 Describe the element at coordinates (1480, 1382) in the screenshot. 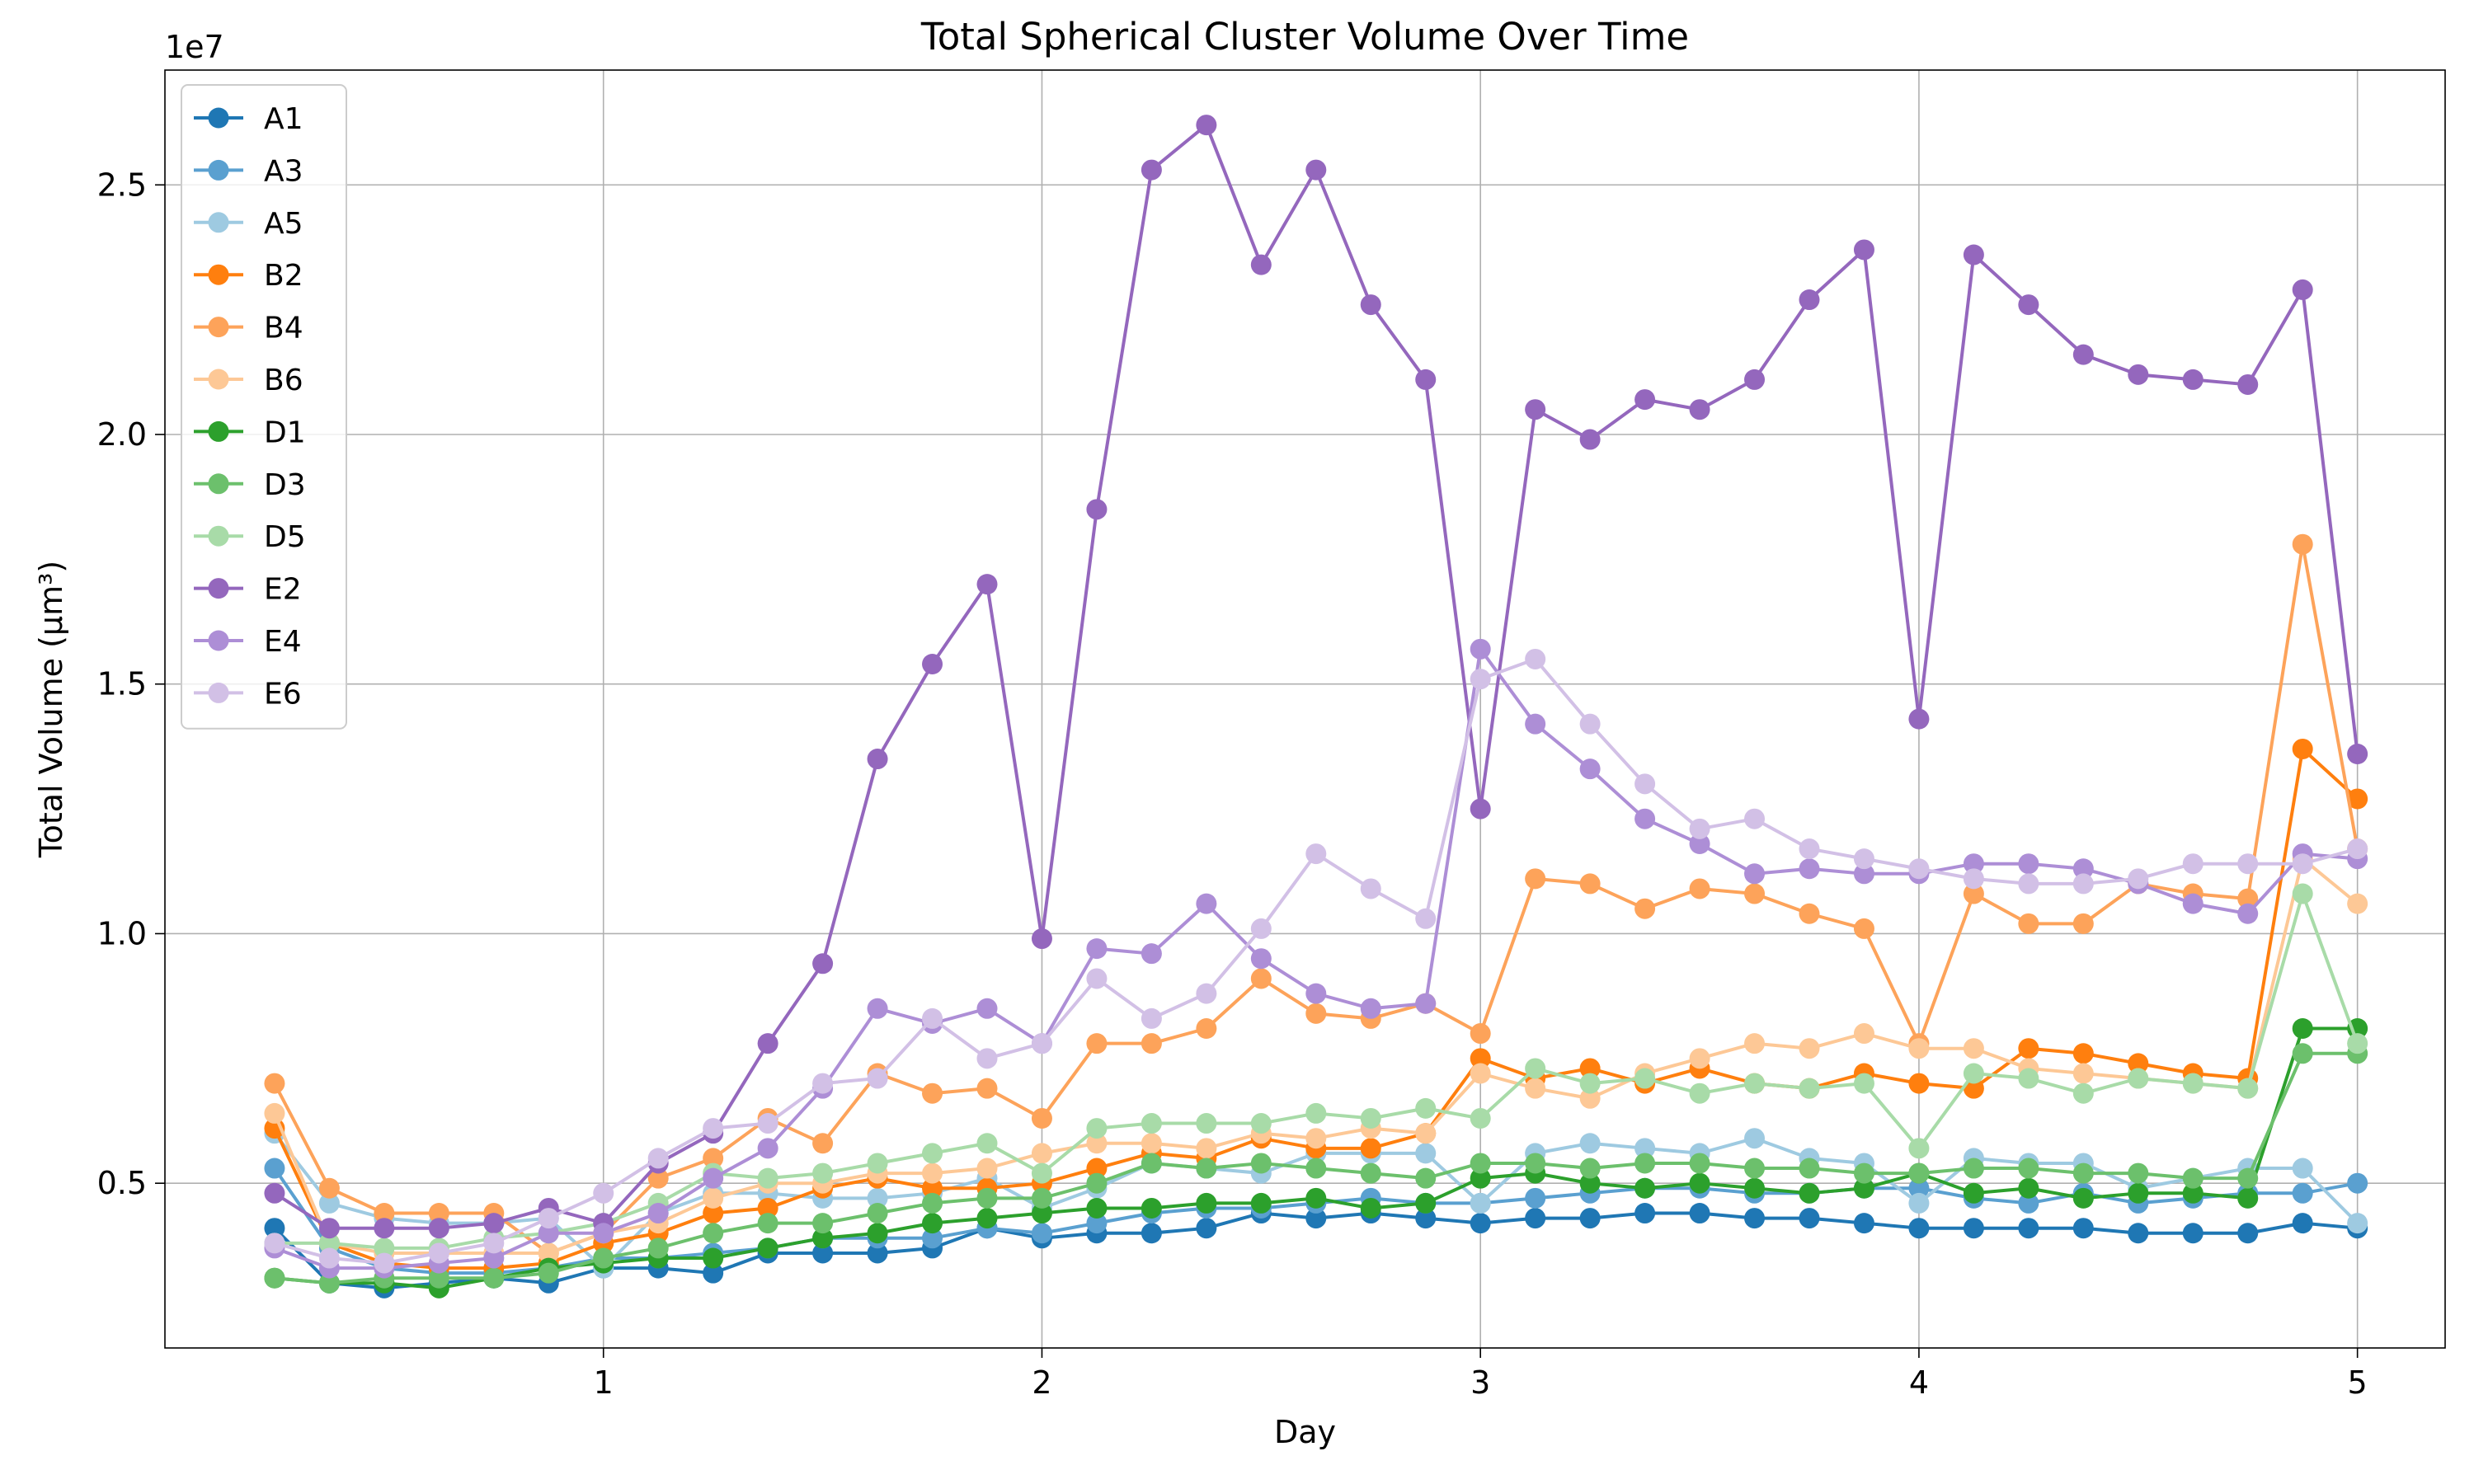

I see `x-tick-label: 3` at that location.